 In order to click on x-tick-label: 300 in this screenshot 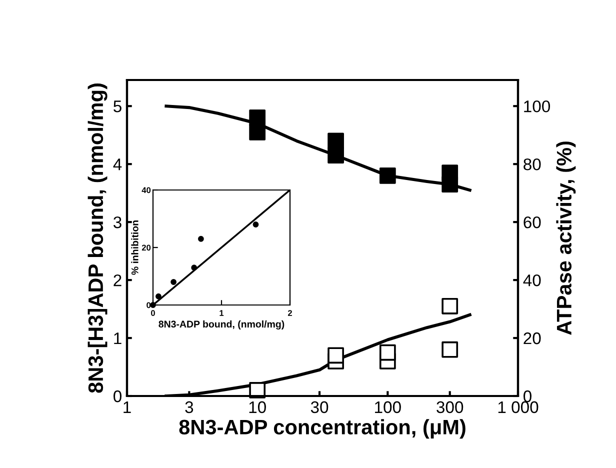, I will do `click(450, 407)`.